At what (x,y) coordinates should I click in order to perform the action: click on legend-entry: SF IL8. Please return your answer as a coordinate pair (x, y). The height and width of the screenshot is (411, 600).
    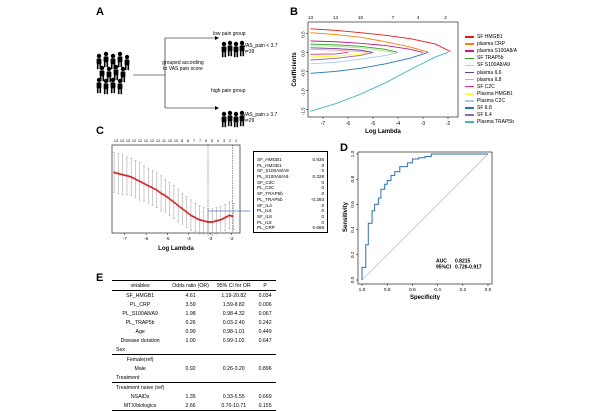
    Looking at the image, I should click on (478, 108).